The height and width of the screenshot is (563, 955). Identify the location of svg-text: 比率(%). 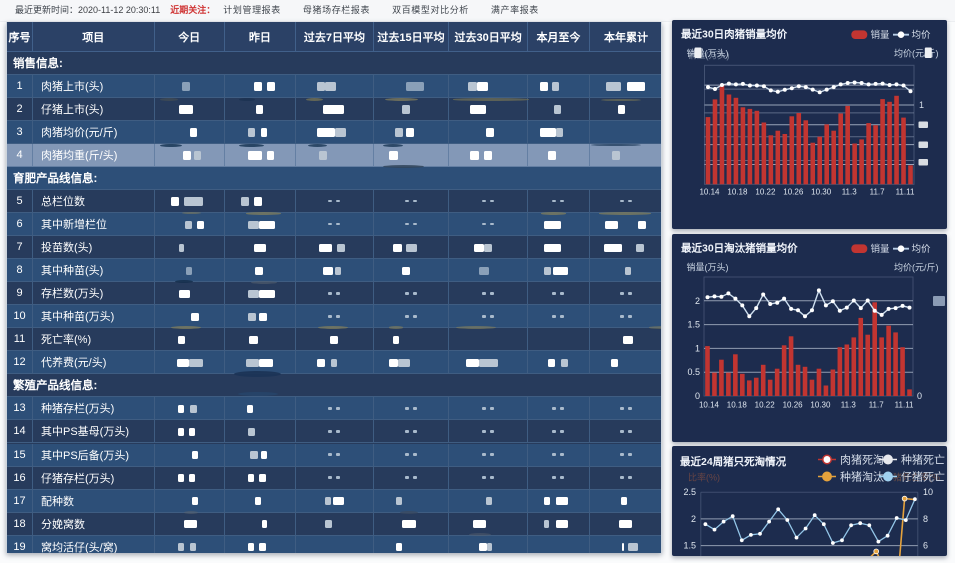
(704, 477).